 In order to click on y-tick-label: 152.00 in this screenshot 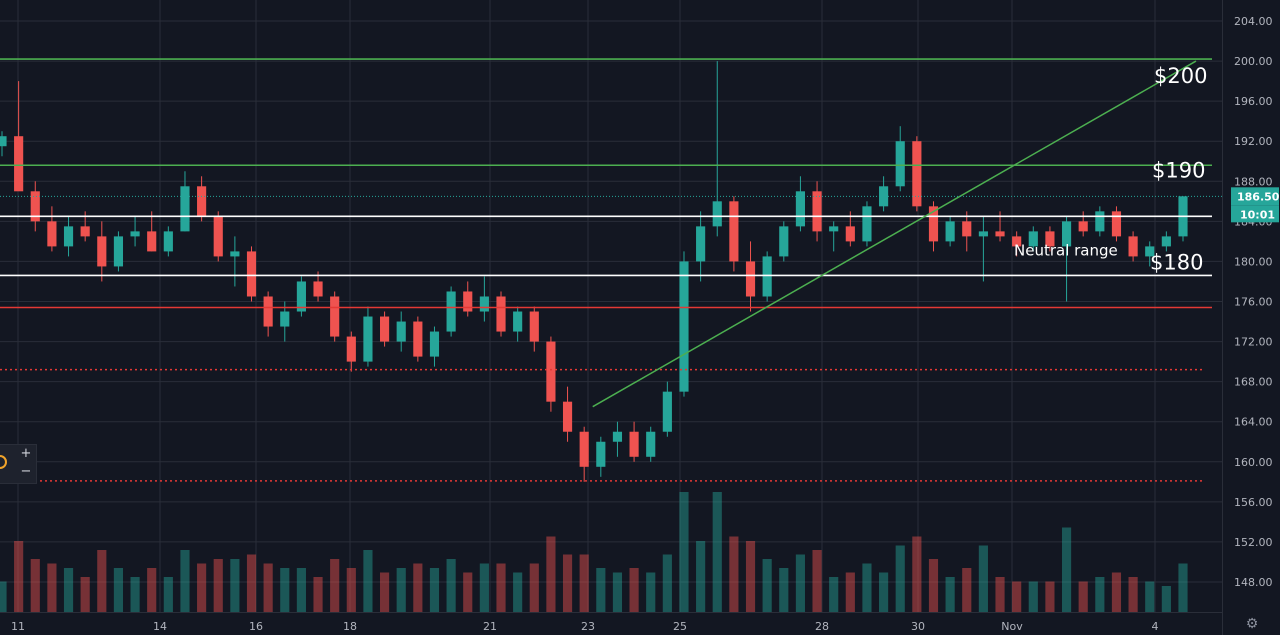, I will do `click(1253, 542)`.